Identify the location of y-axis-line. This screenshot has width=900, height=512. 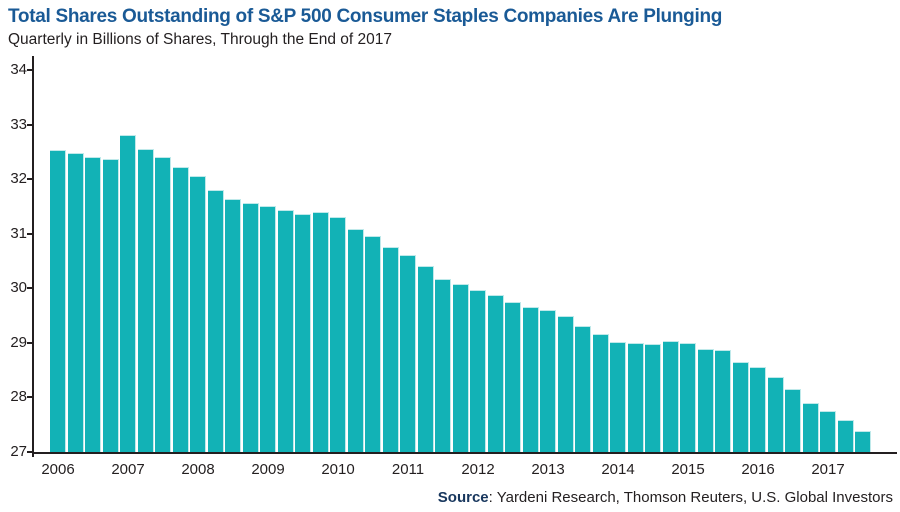
(33, 256).